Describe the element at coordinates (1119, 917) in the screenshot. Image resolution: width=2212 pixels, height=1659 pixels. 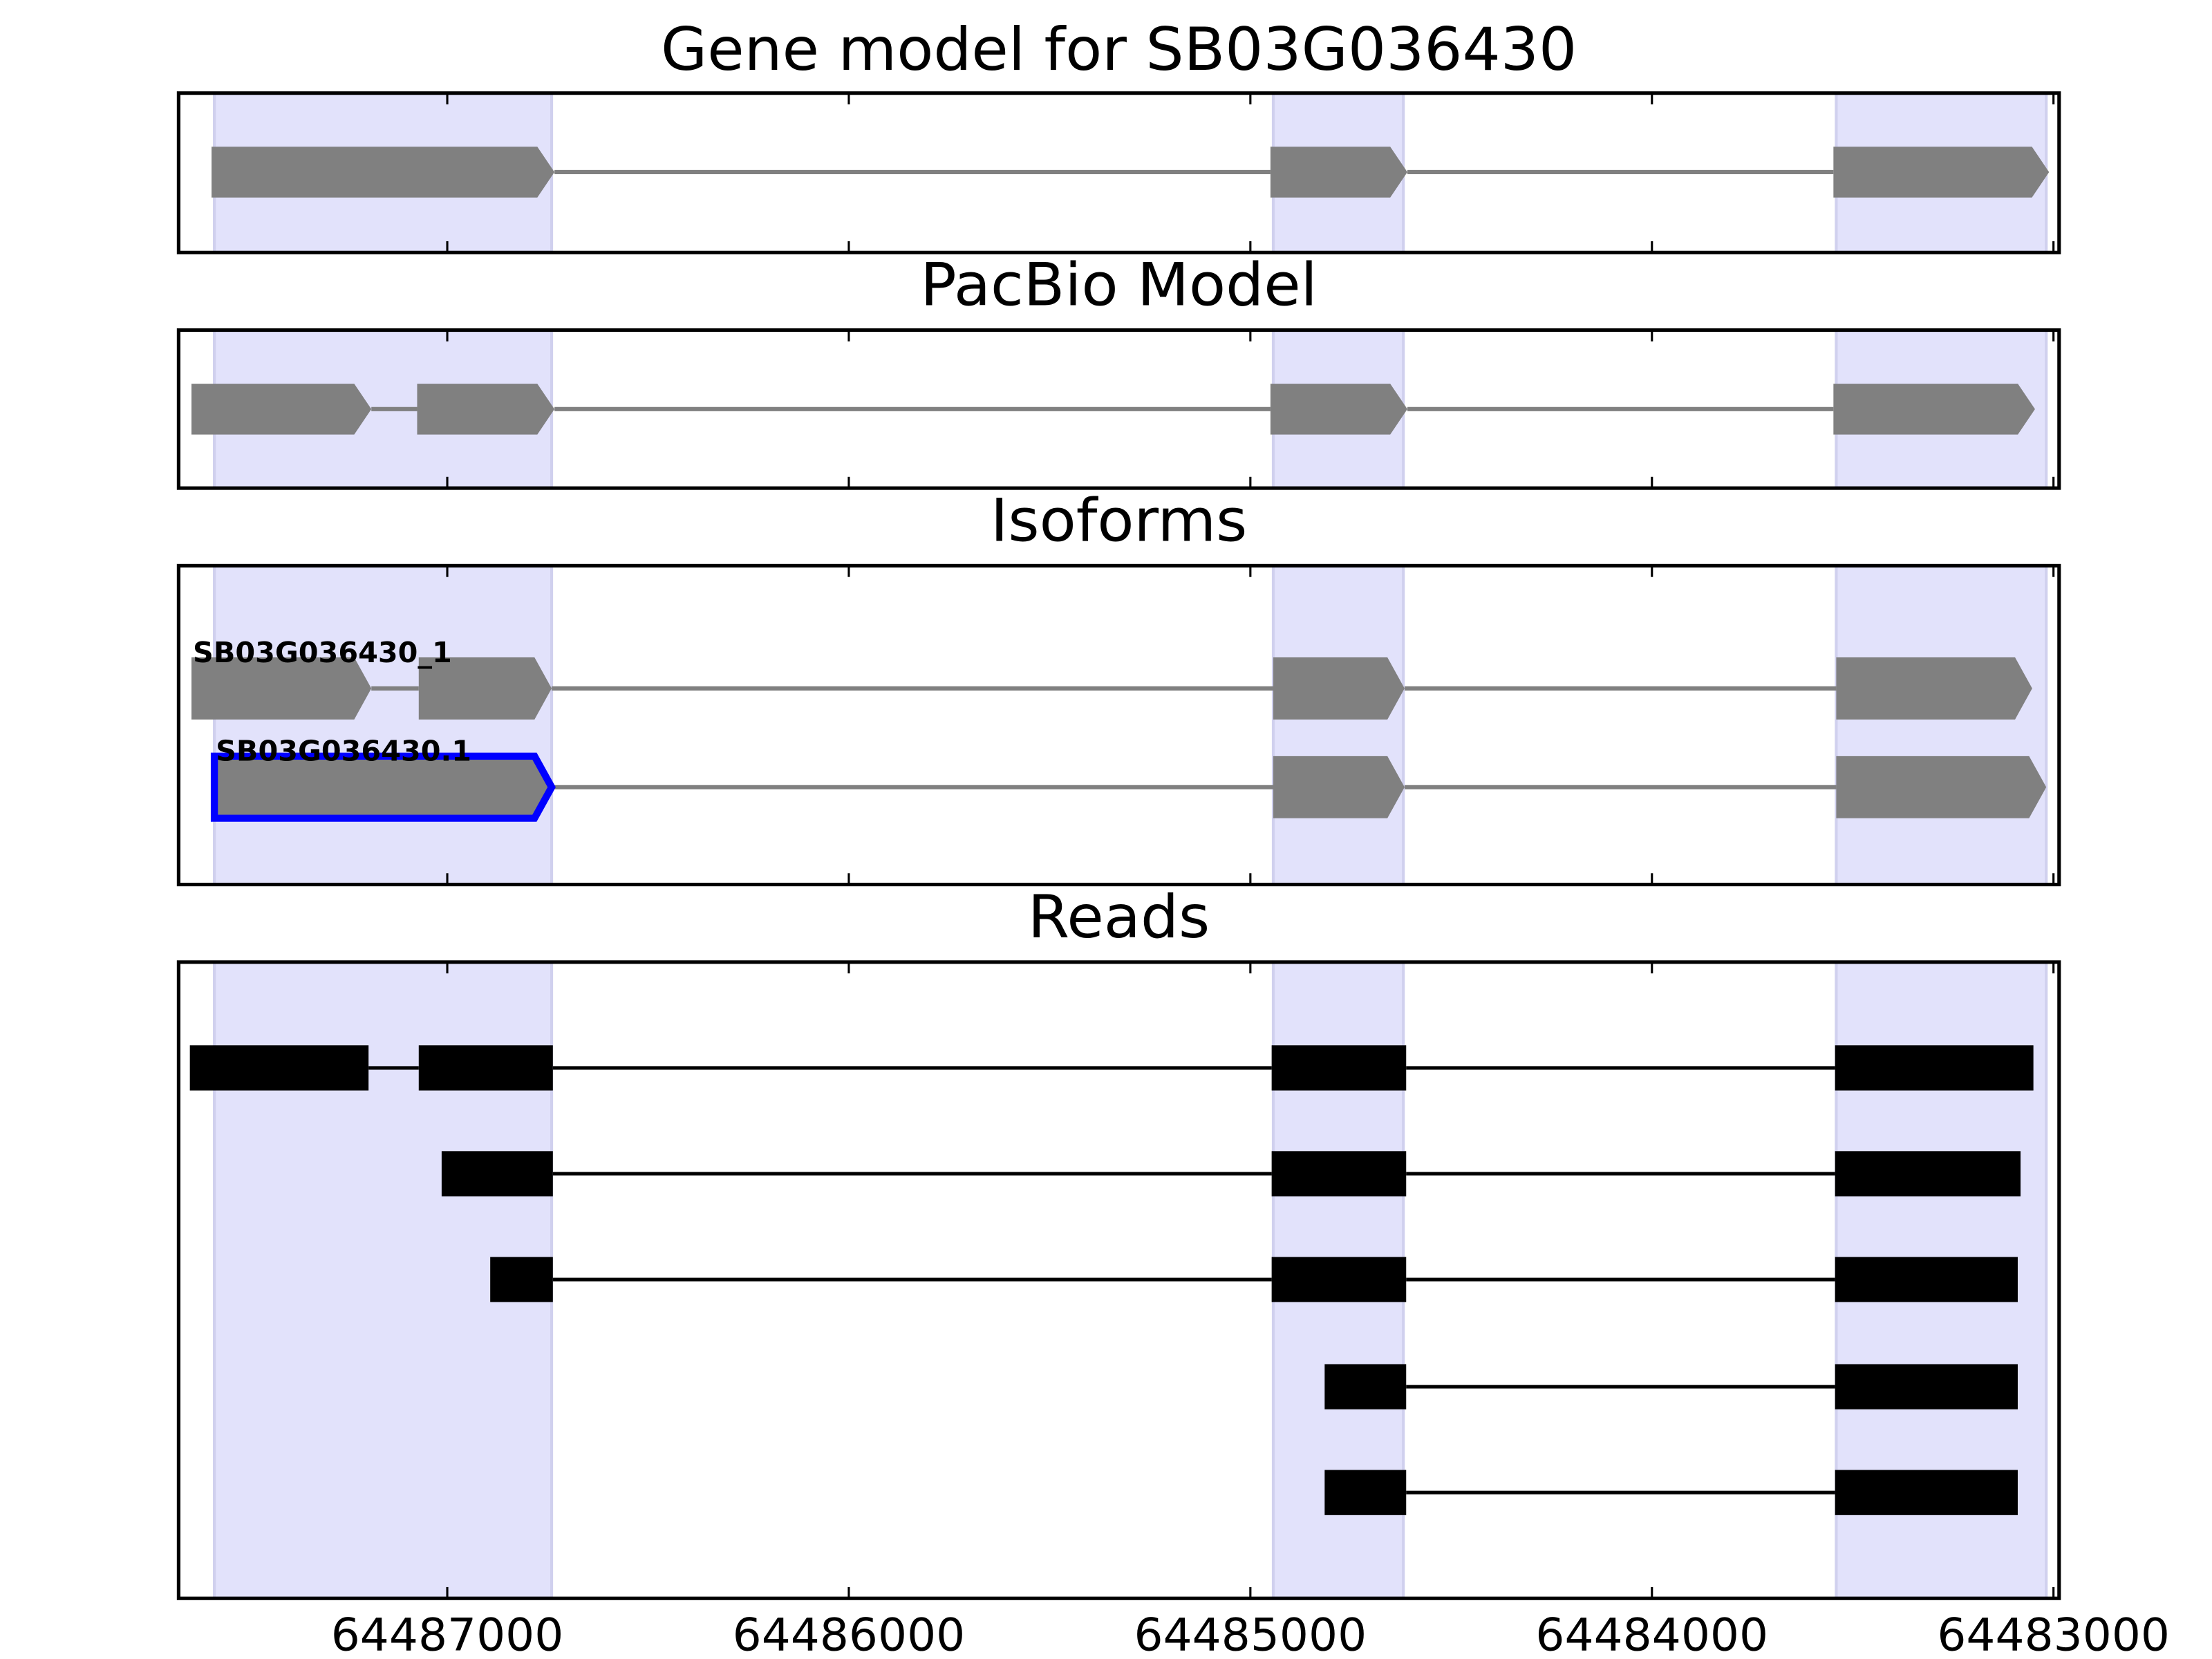
I see `panel-title: Reads` at that location.